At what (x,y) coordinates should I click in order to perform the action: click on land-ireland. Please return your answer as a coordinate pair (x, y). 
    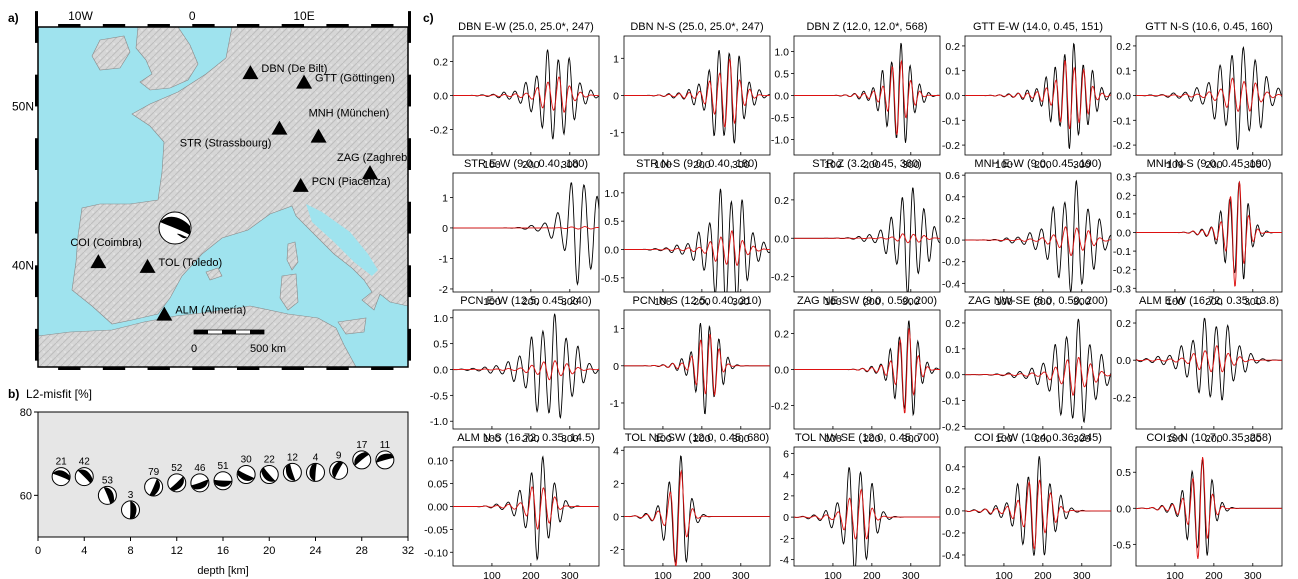
    Looking at the image, I should click on (111, 53).